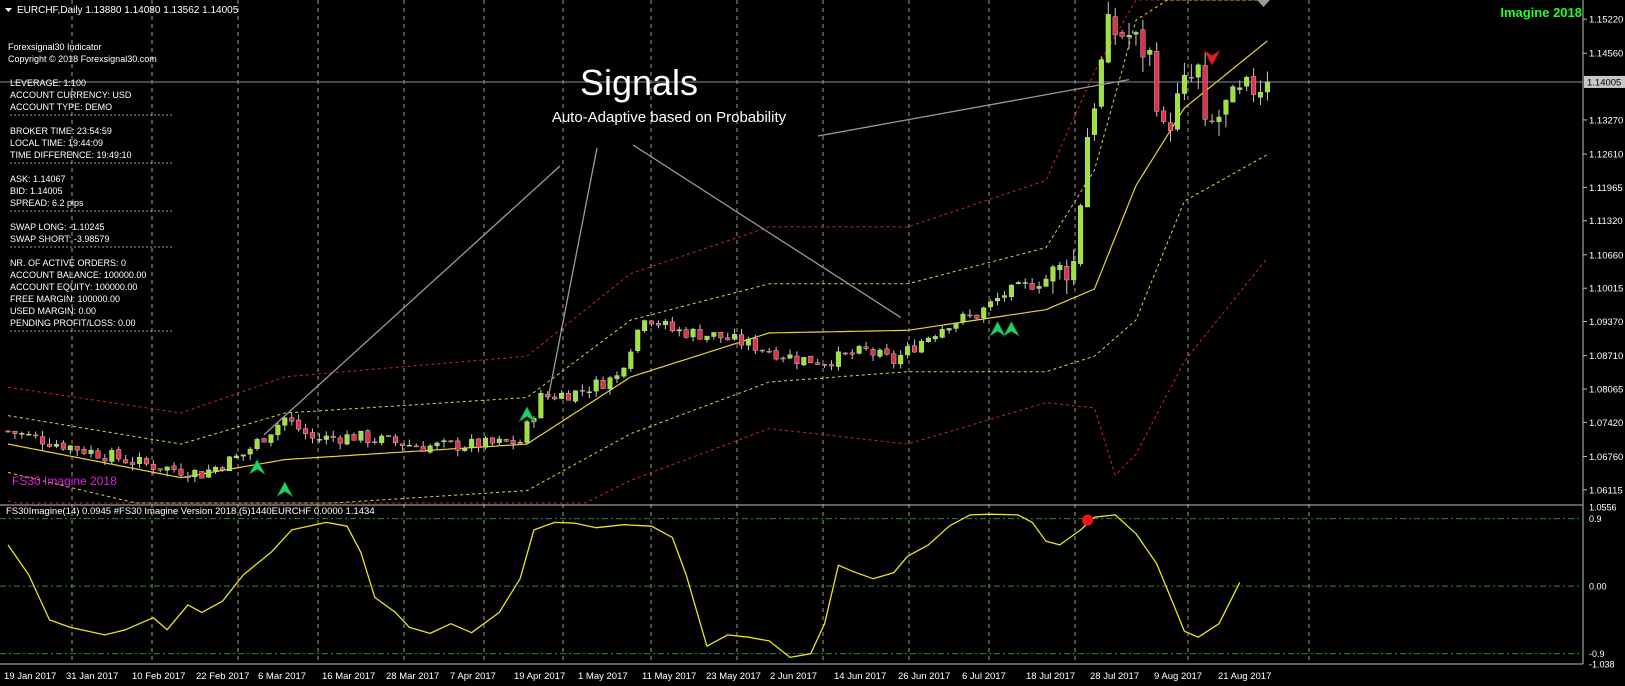 The height and width of the screenshot is (686, 1625). I want to click on chart-menu-icon, so click(8, 10).